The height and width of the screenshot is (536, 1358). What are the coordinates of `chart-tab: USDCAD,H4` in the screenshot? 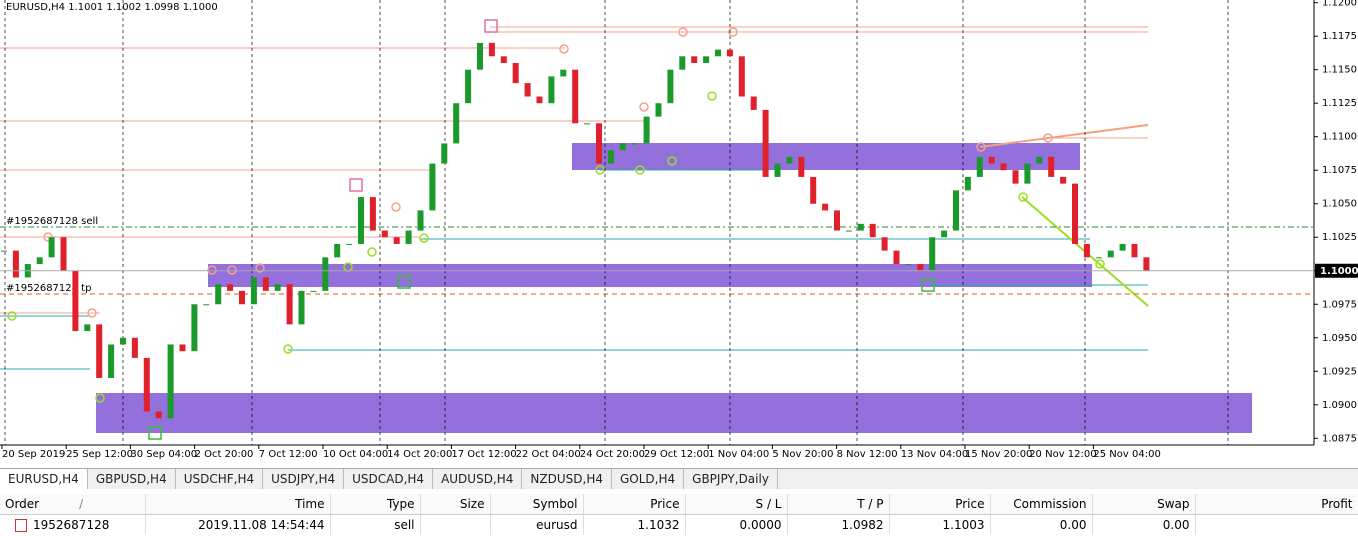 It's located at (389, 479).